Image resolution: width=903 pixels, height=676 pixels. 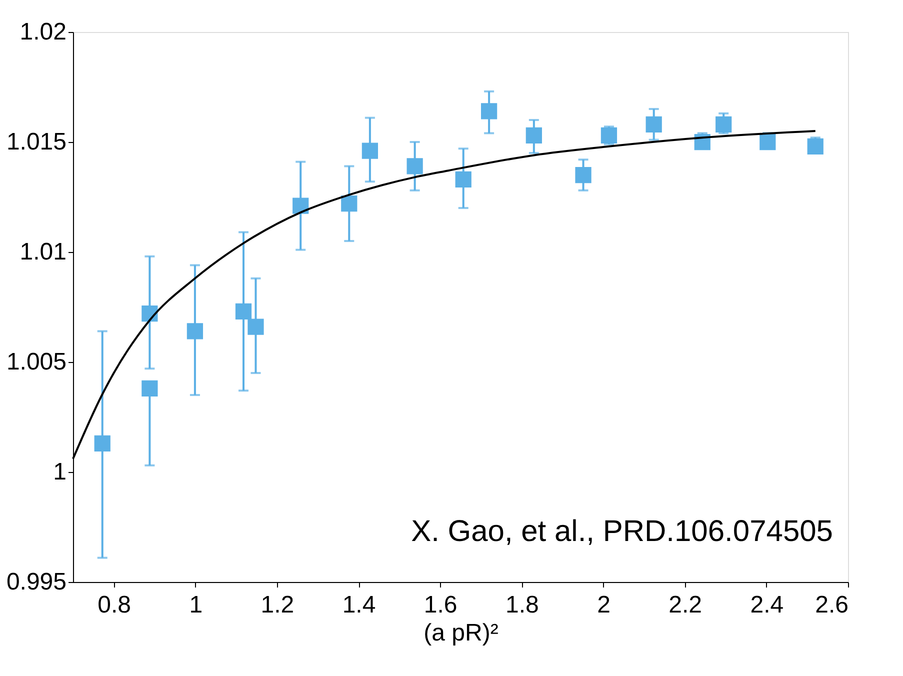 What do you see at coordinates (36, 142) in the screenshot?
I see `y-tick-label: 1.015` at bounding box center [36, 142].